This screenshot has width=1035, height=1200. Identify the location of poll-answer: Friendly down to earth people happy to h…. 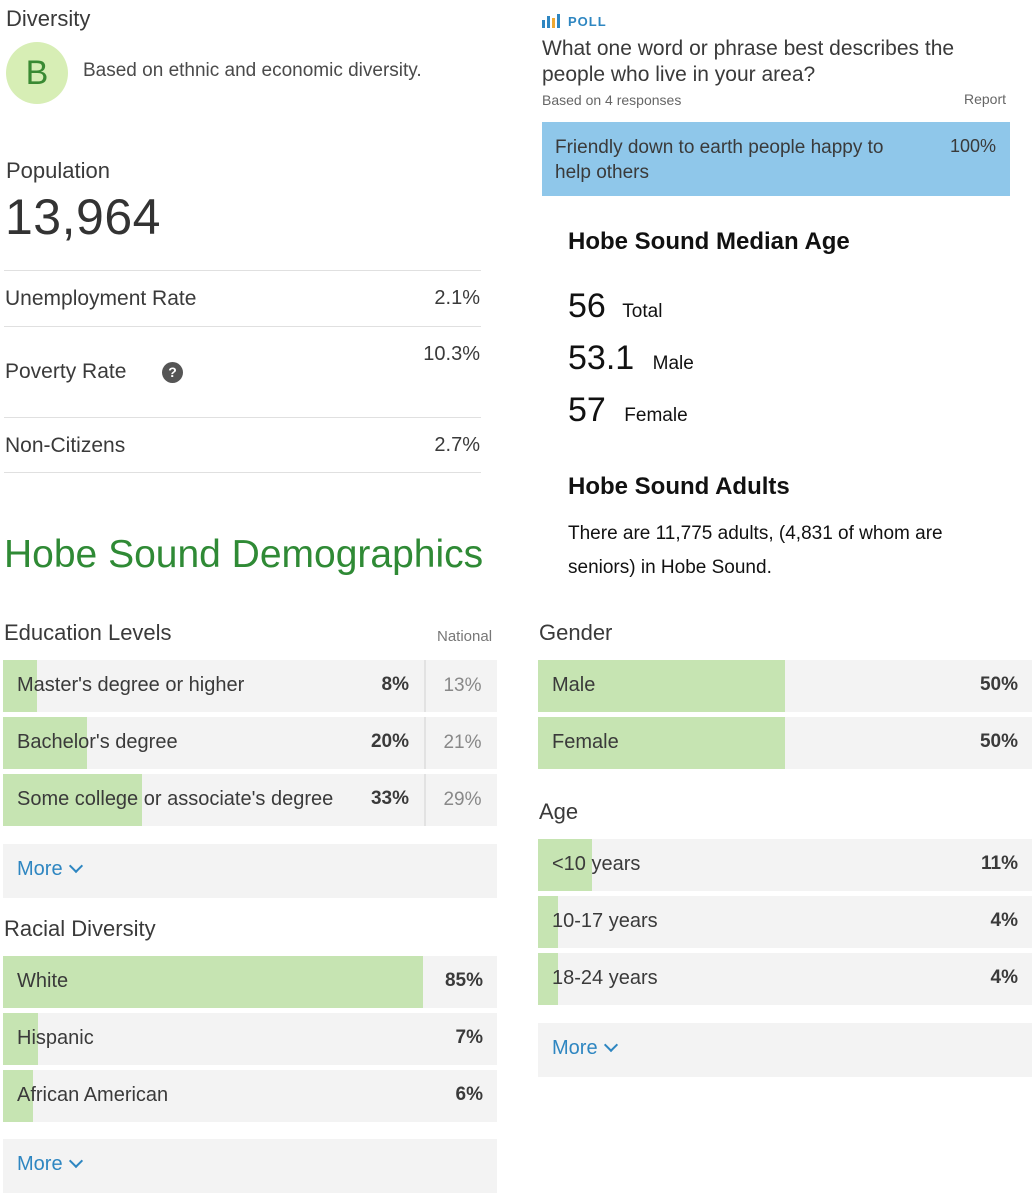
(776, 159).